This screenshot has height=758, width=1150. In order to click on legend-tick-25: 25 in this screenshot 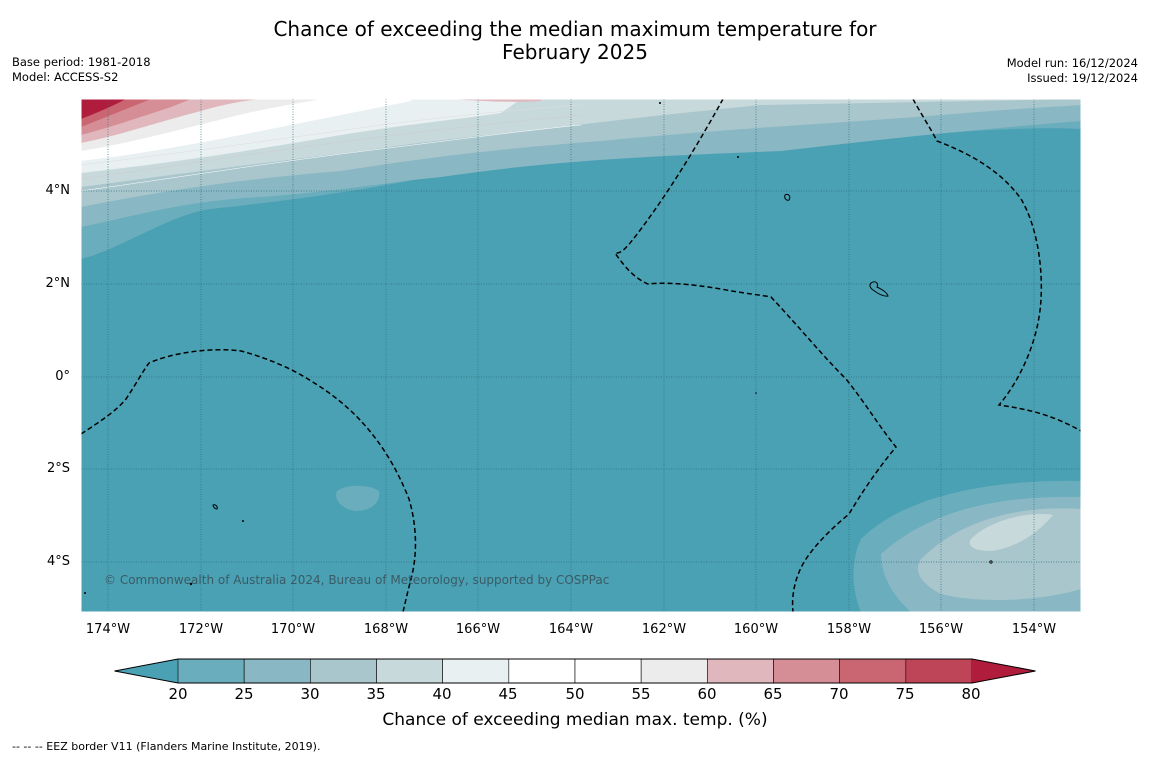, I will do `click(244, 694)`.